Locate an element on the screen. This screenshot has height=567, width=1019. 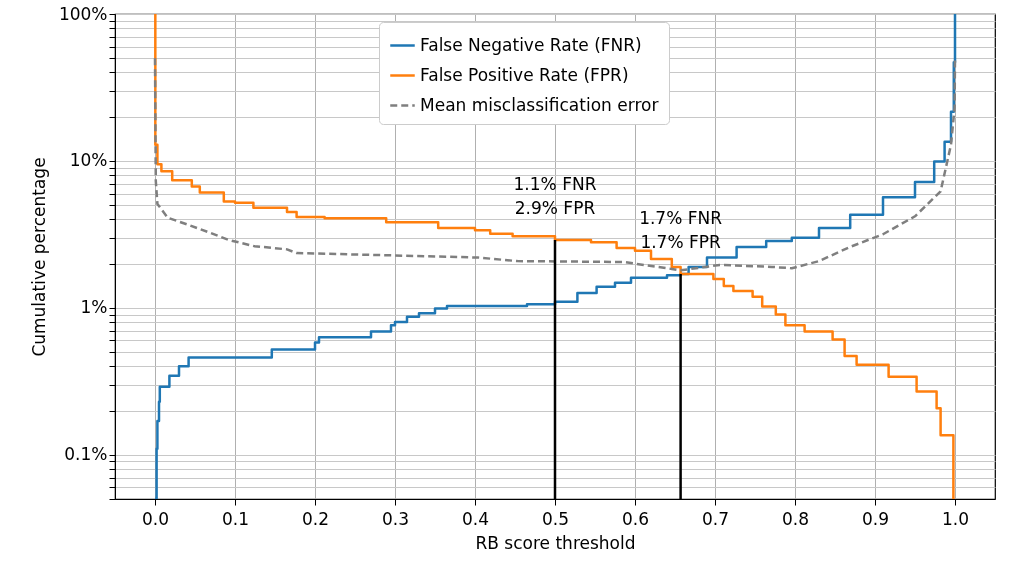
y-tick-label: 100% is located at coordinates (83, 13).